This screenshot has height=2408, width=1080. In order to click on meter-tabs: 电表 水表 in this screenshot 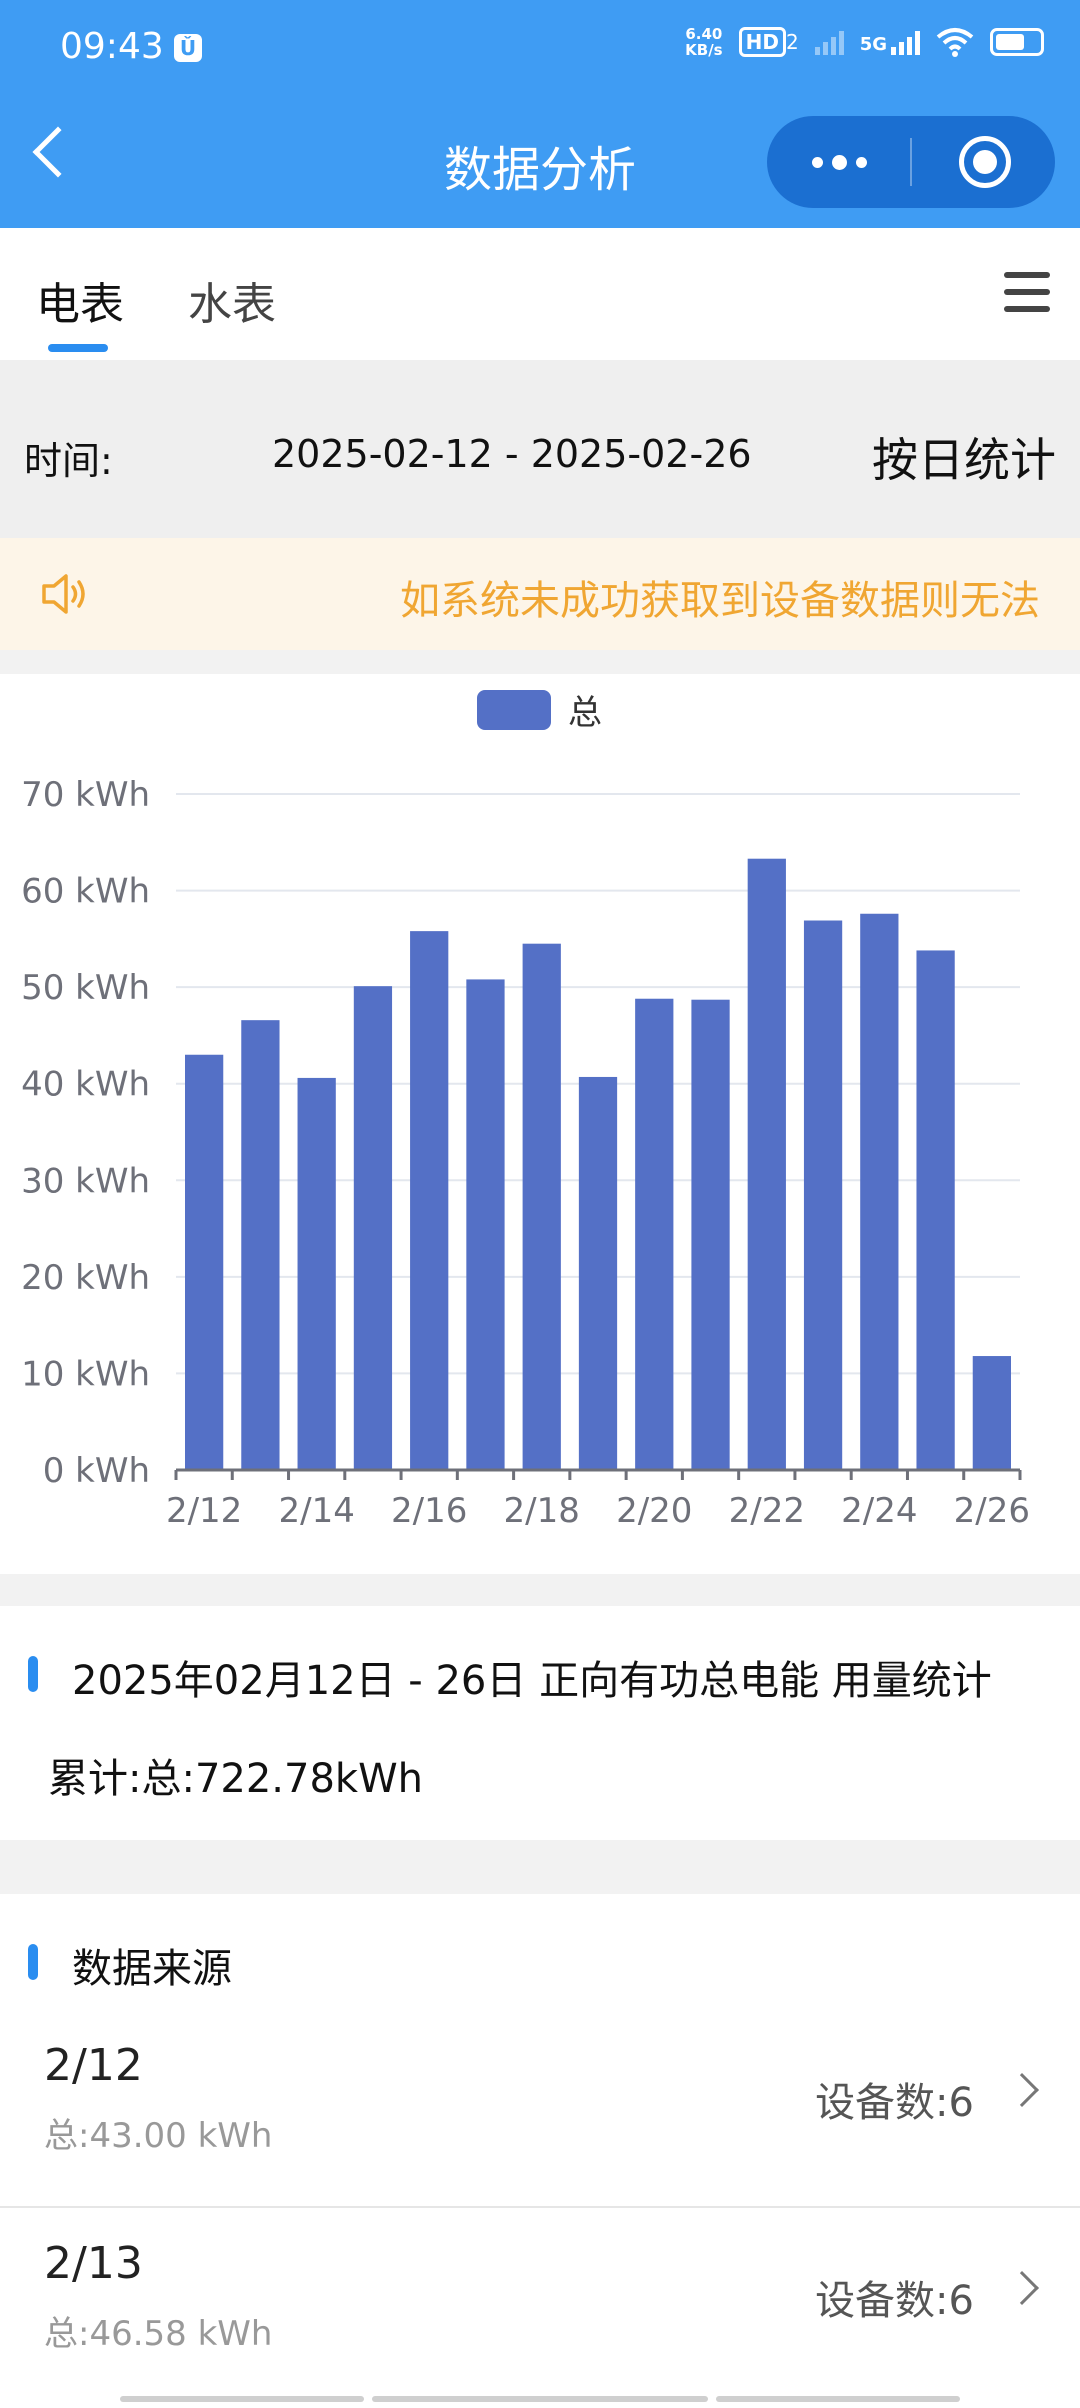, I will do `click(540, 294)`.